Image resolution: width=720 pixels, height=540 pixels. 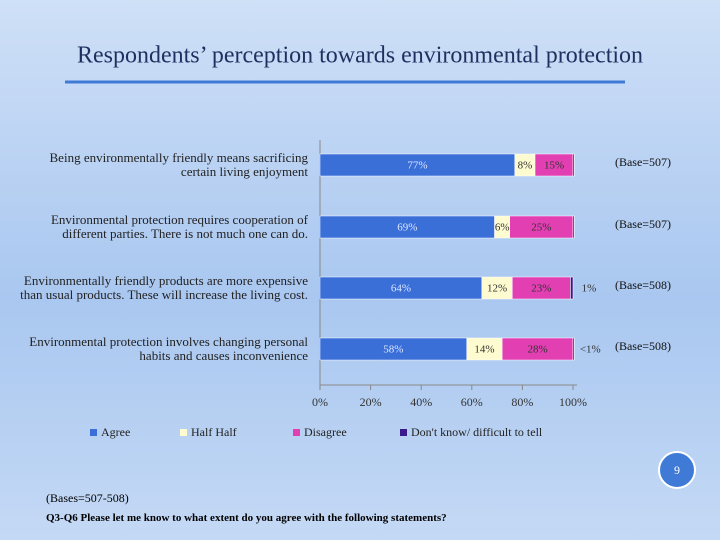 I want to click on value-label: 69%, so click(x=407, y=228).